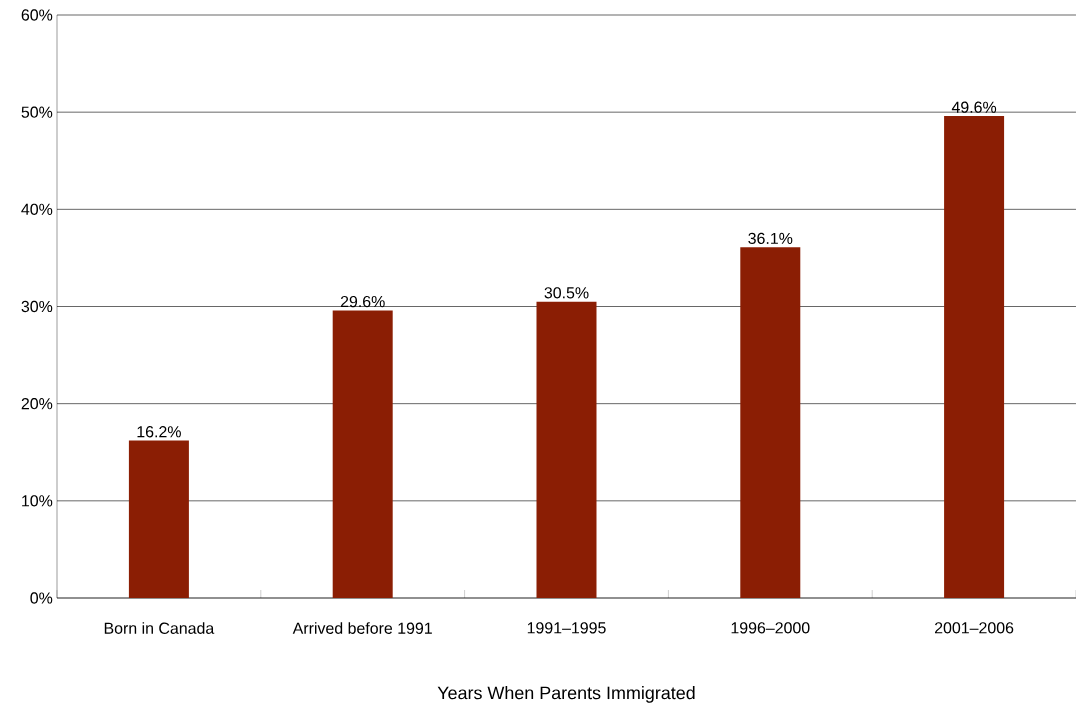  Describe the element at coordinates (566, 628) in the screenshot. I see `x-tick-label: 1991–1995` at that location.